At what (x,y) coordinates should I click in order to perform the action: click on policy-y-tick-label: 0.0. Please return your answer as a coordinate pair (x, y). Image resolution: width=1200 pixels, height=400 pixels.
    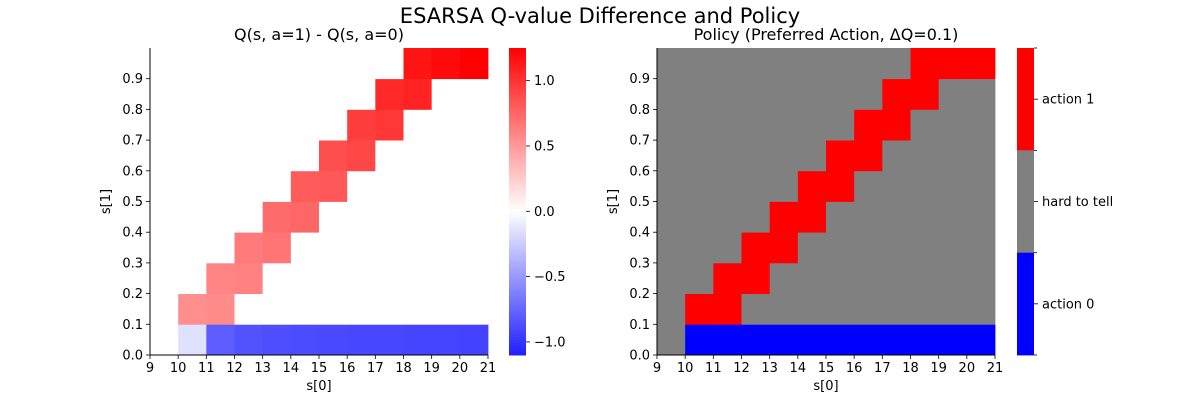
    Looking at the image, I should click on (639, 356).